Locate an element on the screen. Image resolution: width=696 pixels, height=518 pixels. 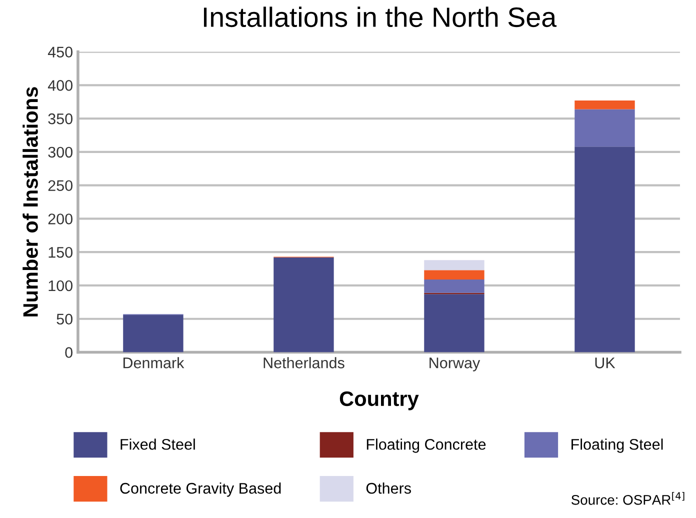
legend-label: Floating Steel is located at coordinates (617, 445).